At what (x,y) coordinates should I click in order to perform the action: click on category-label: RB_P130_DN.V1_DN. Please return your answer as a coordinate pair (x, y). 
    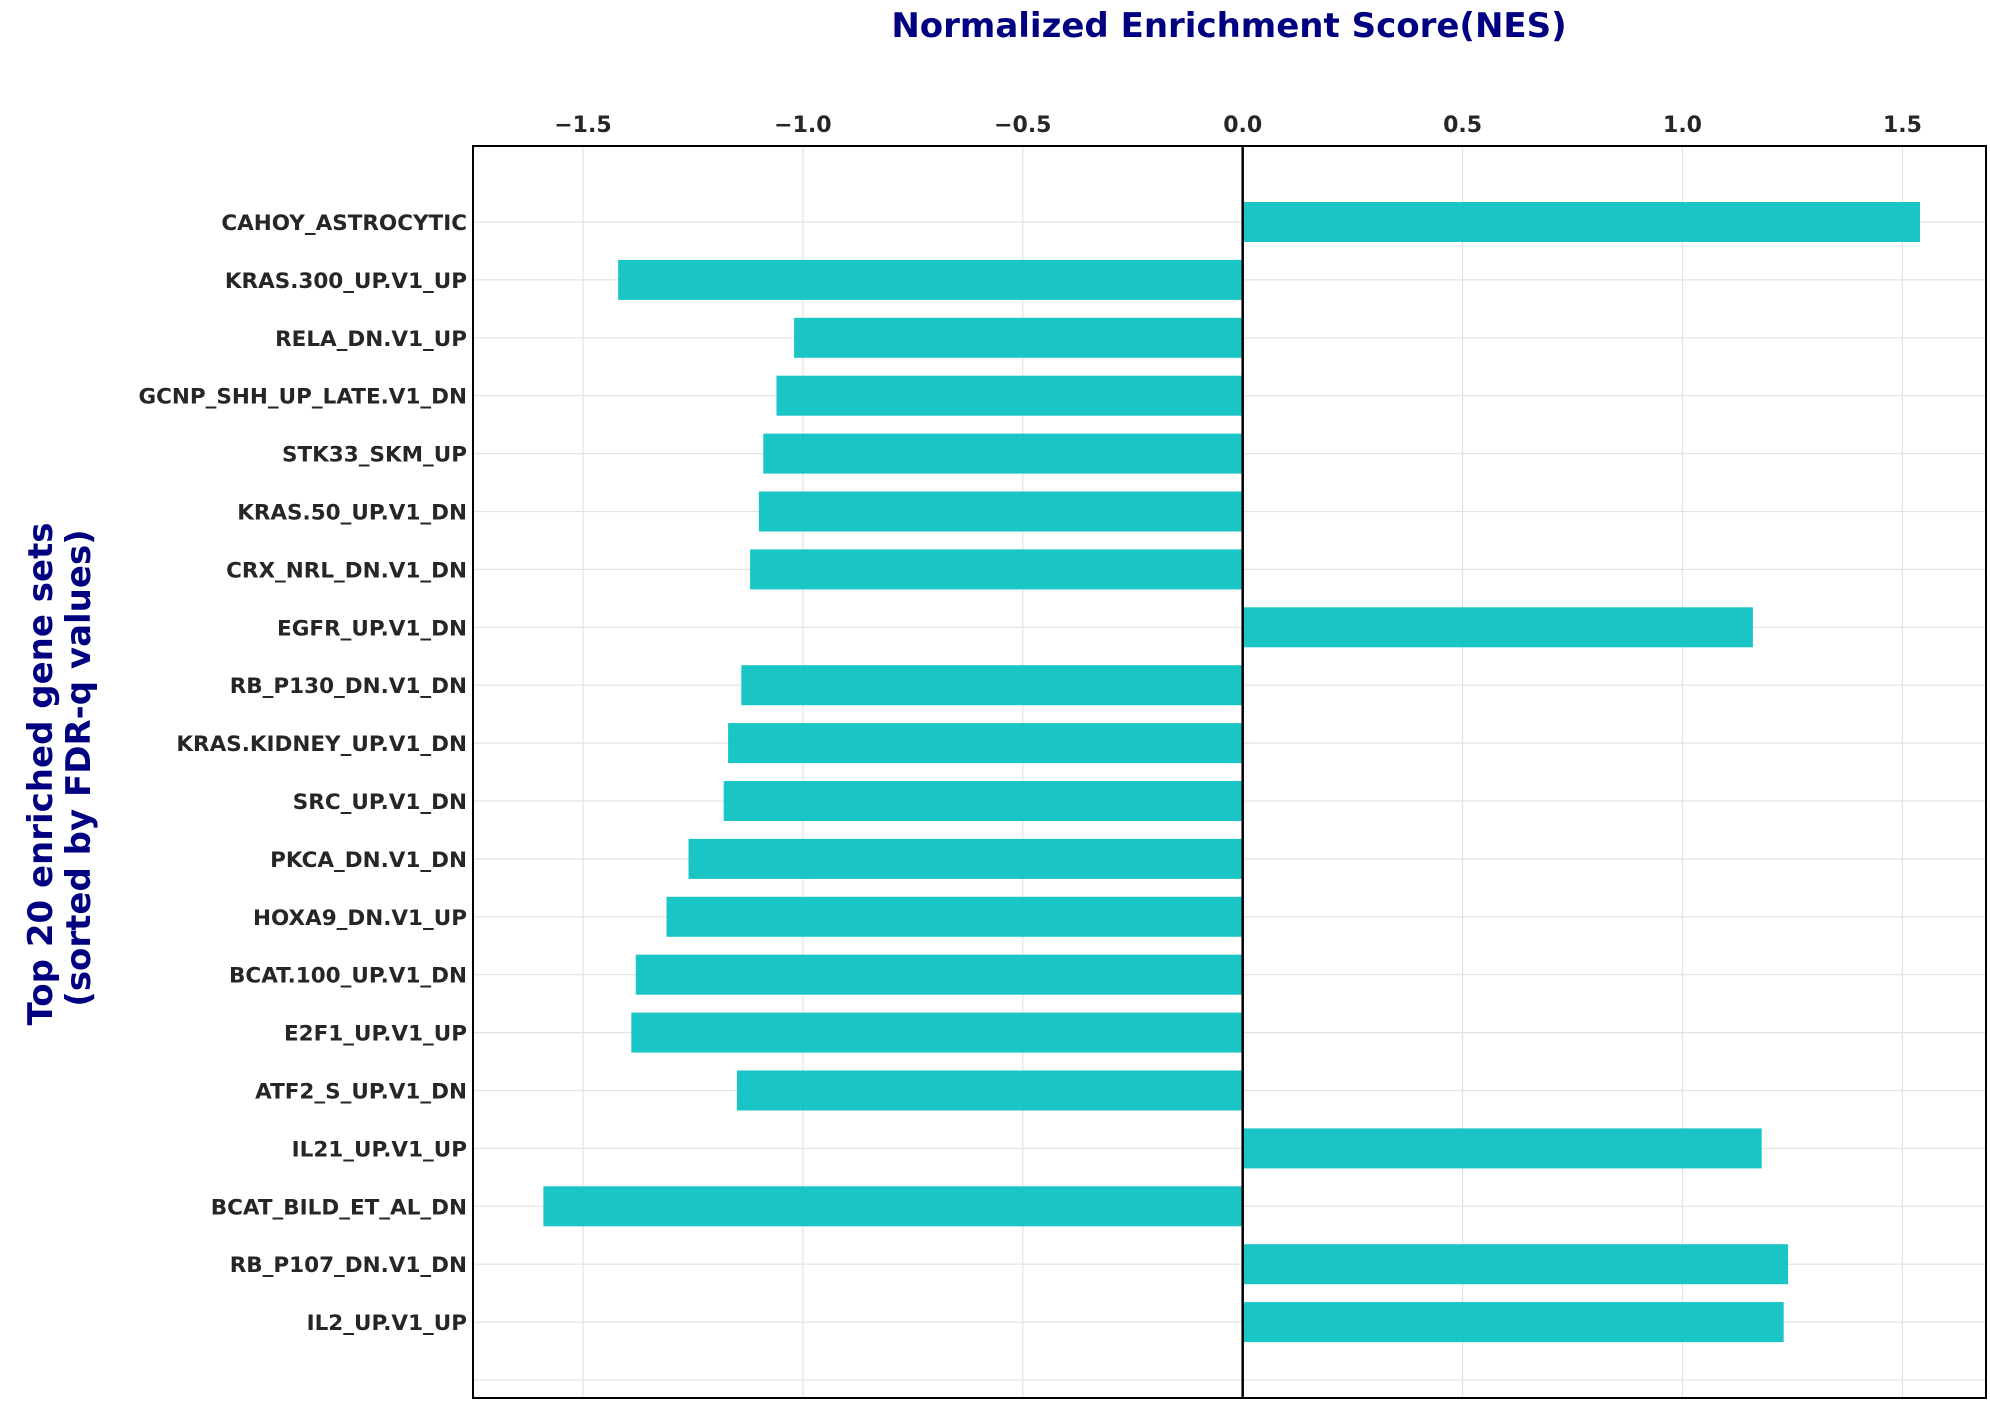
    Looking at the image, I should click on (348, 686).